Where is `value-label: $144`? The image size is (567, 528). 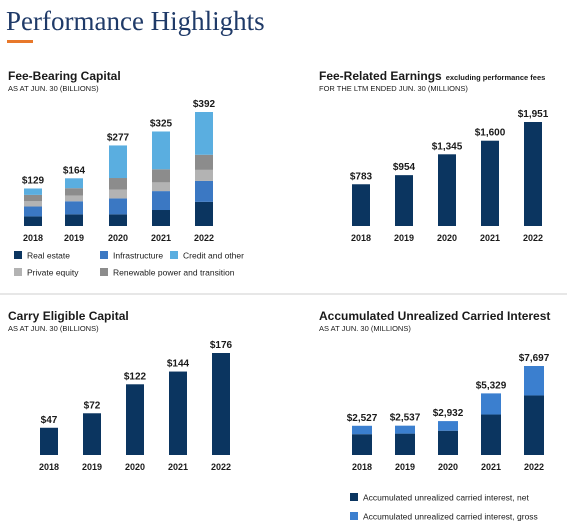
value-label: $144 is located at coordinates (178, 364).